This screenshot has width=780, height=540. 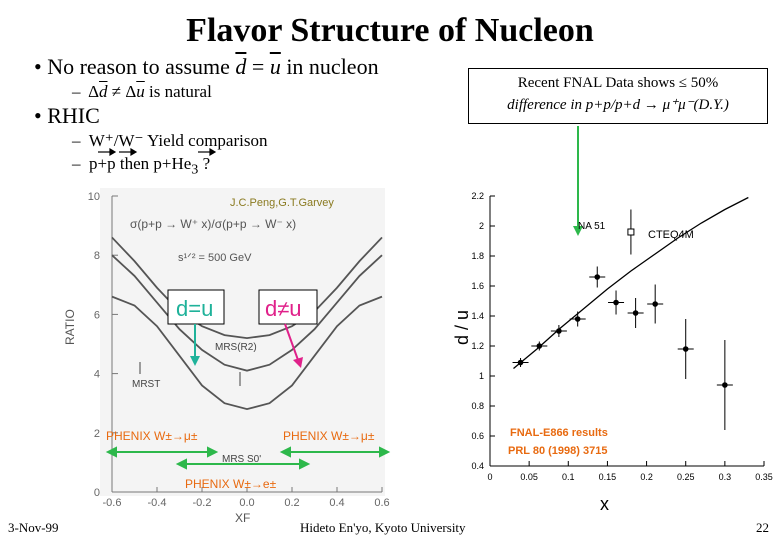 I want to click on box-d-neq-u, so click(x=288, y=307).